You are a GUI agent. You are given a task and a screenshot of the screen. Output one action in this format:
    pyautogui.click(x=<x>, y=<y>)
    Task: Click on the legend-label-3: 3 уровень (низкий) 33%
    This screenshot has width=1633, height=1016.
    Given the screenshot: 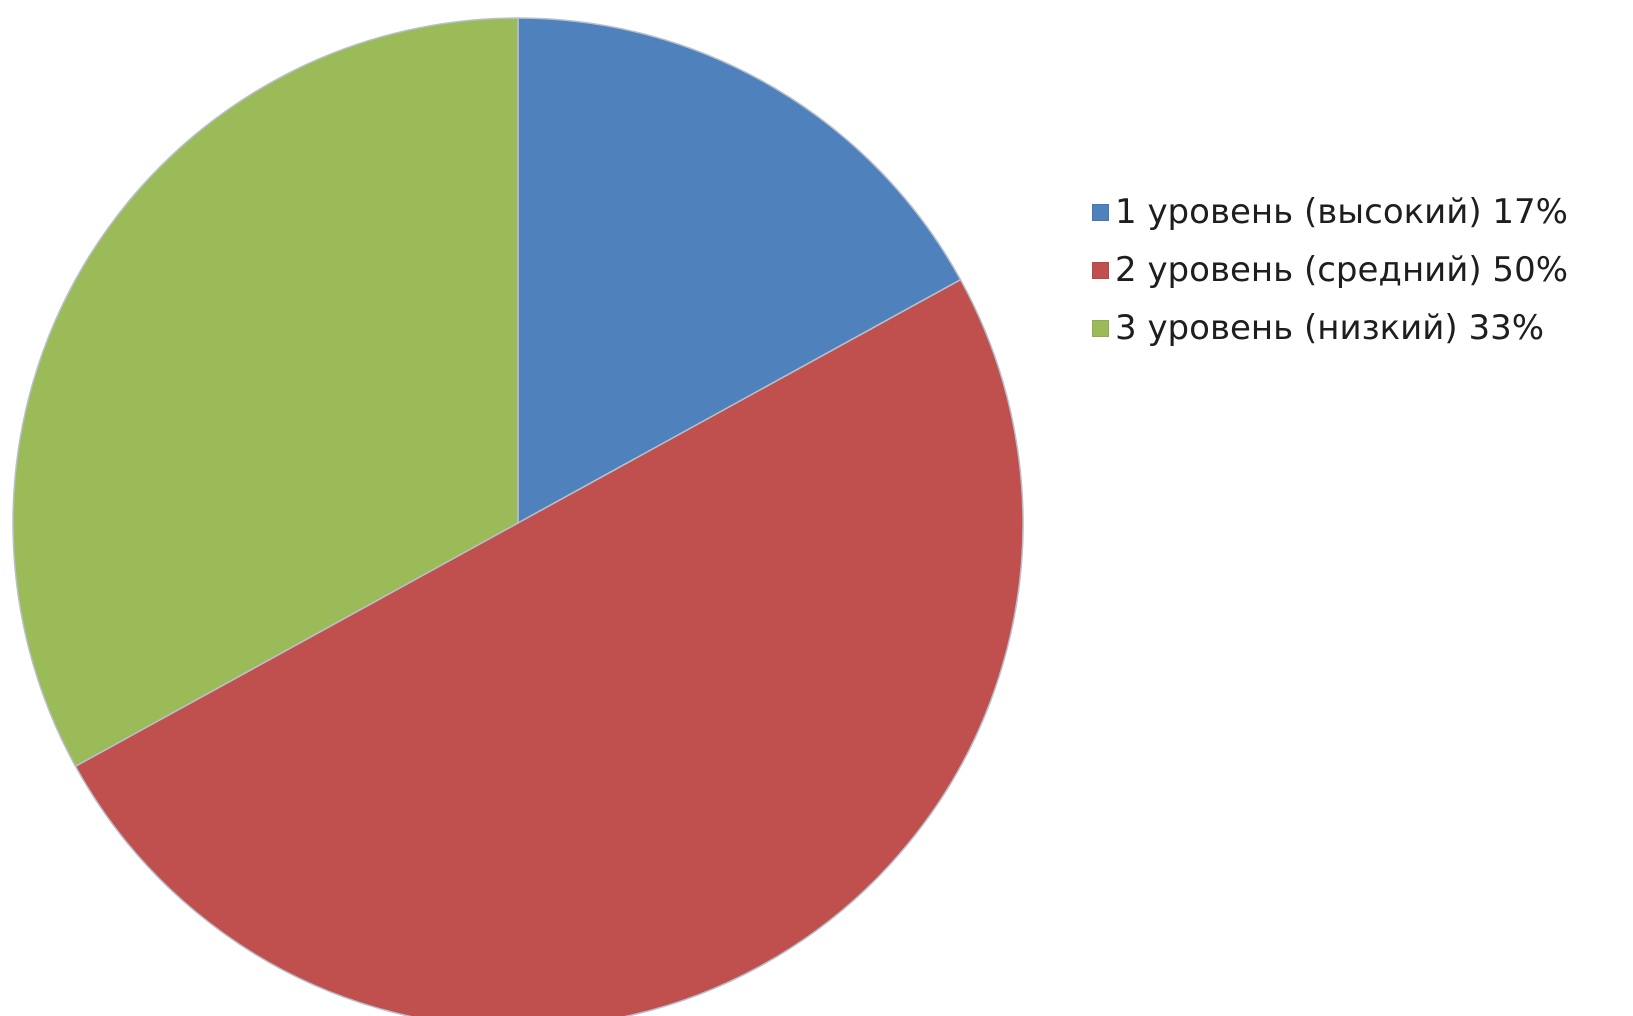 What is the action you would take?
    pyautogui.click(x=1330, y=328)
    